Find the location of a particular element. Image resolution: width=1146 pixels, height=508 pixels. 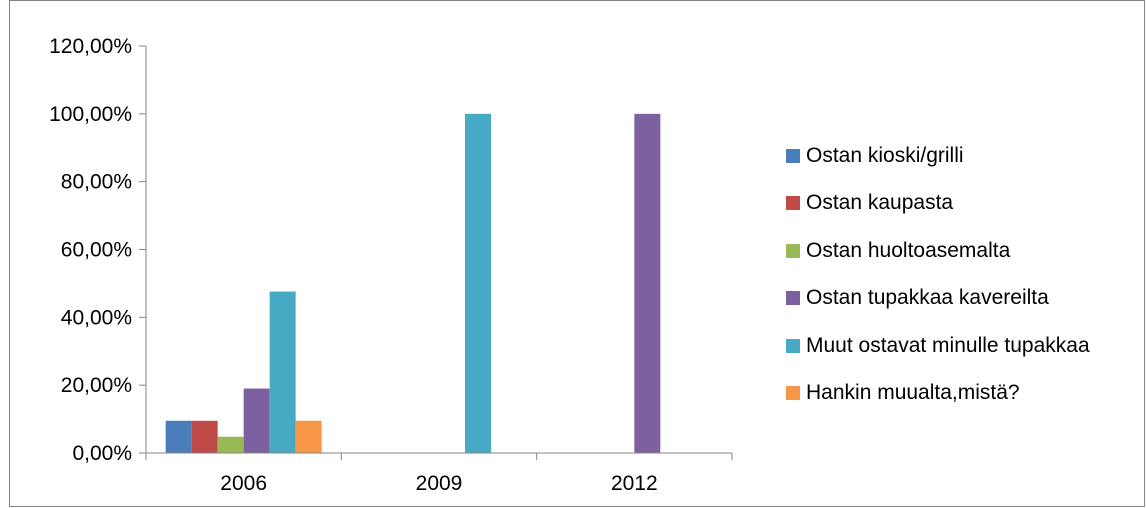

legend-item: Muut ostavat minulle tupakkaa is located at coordinates (938, 346).